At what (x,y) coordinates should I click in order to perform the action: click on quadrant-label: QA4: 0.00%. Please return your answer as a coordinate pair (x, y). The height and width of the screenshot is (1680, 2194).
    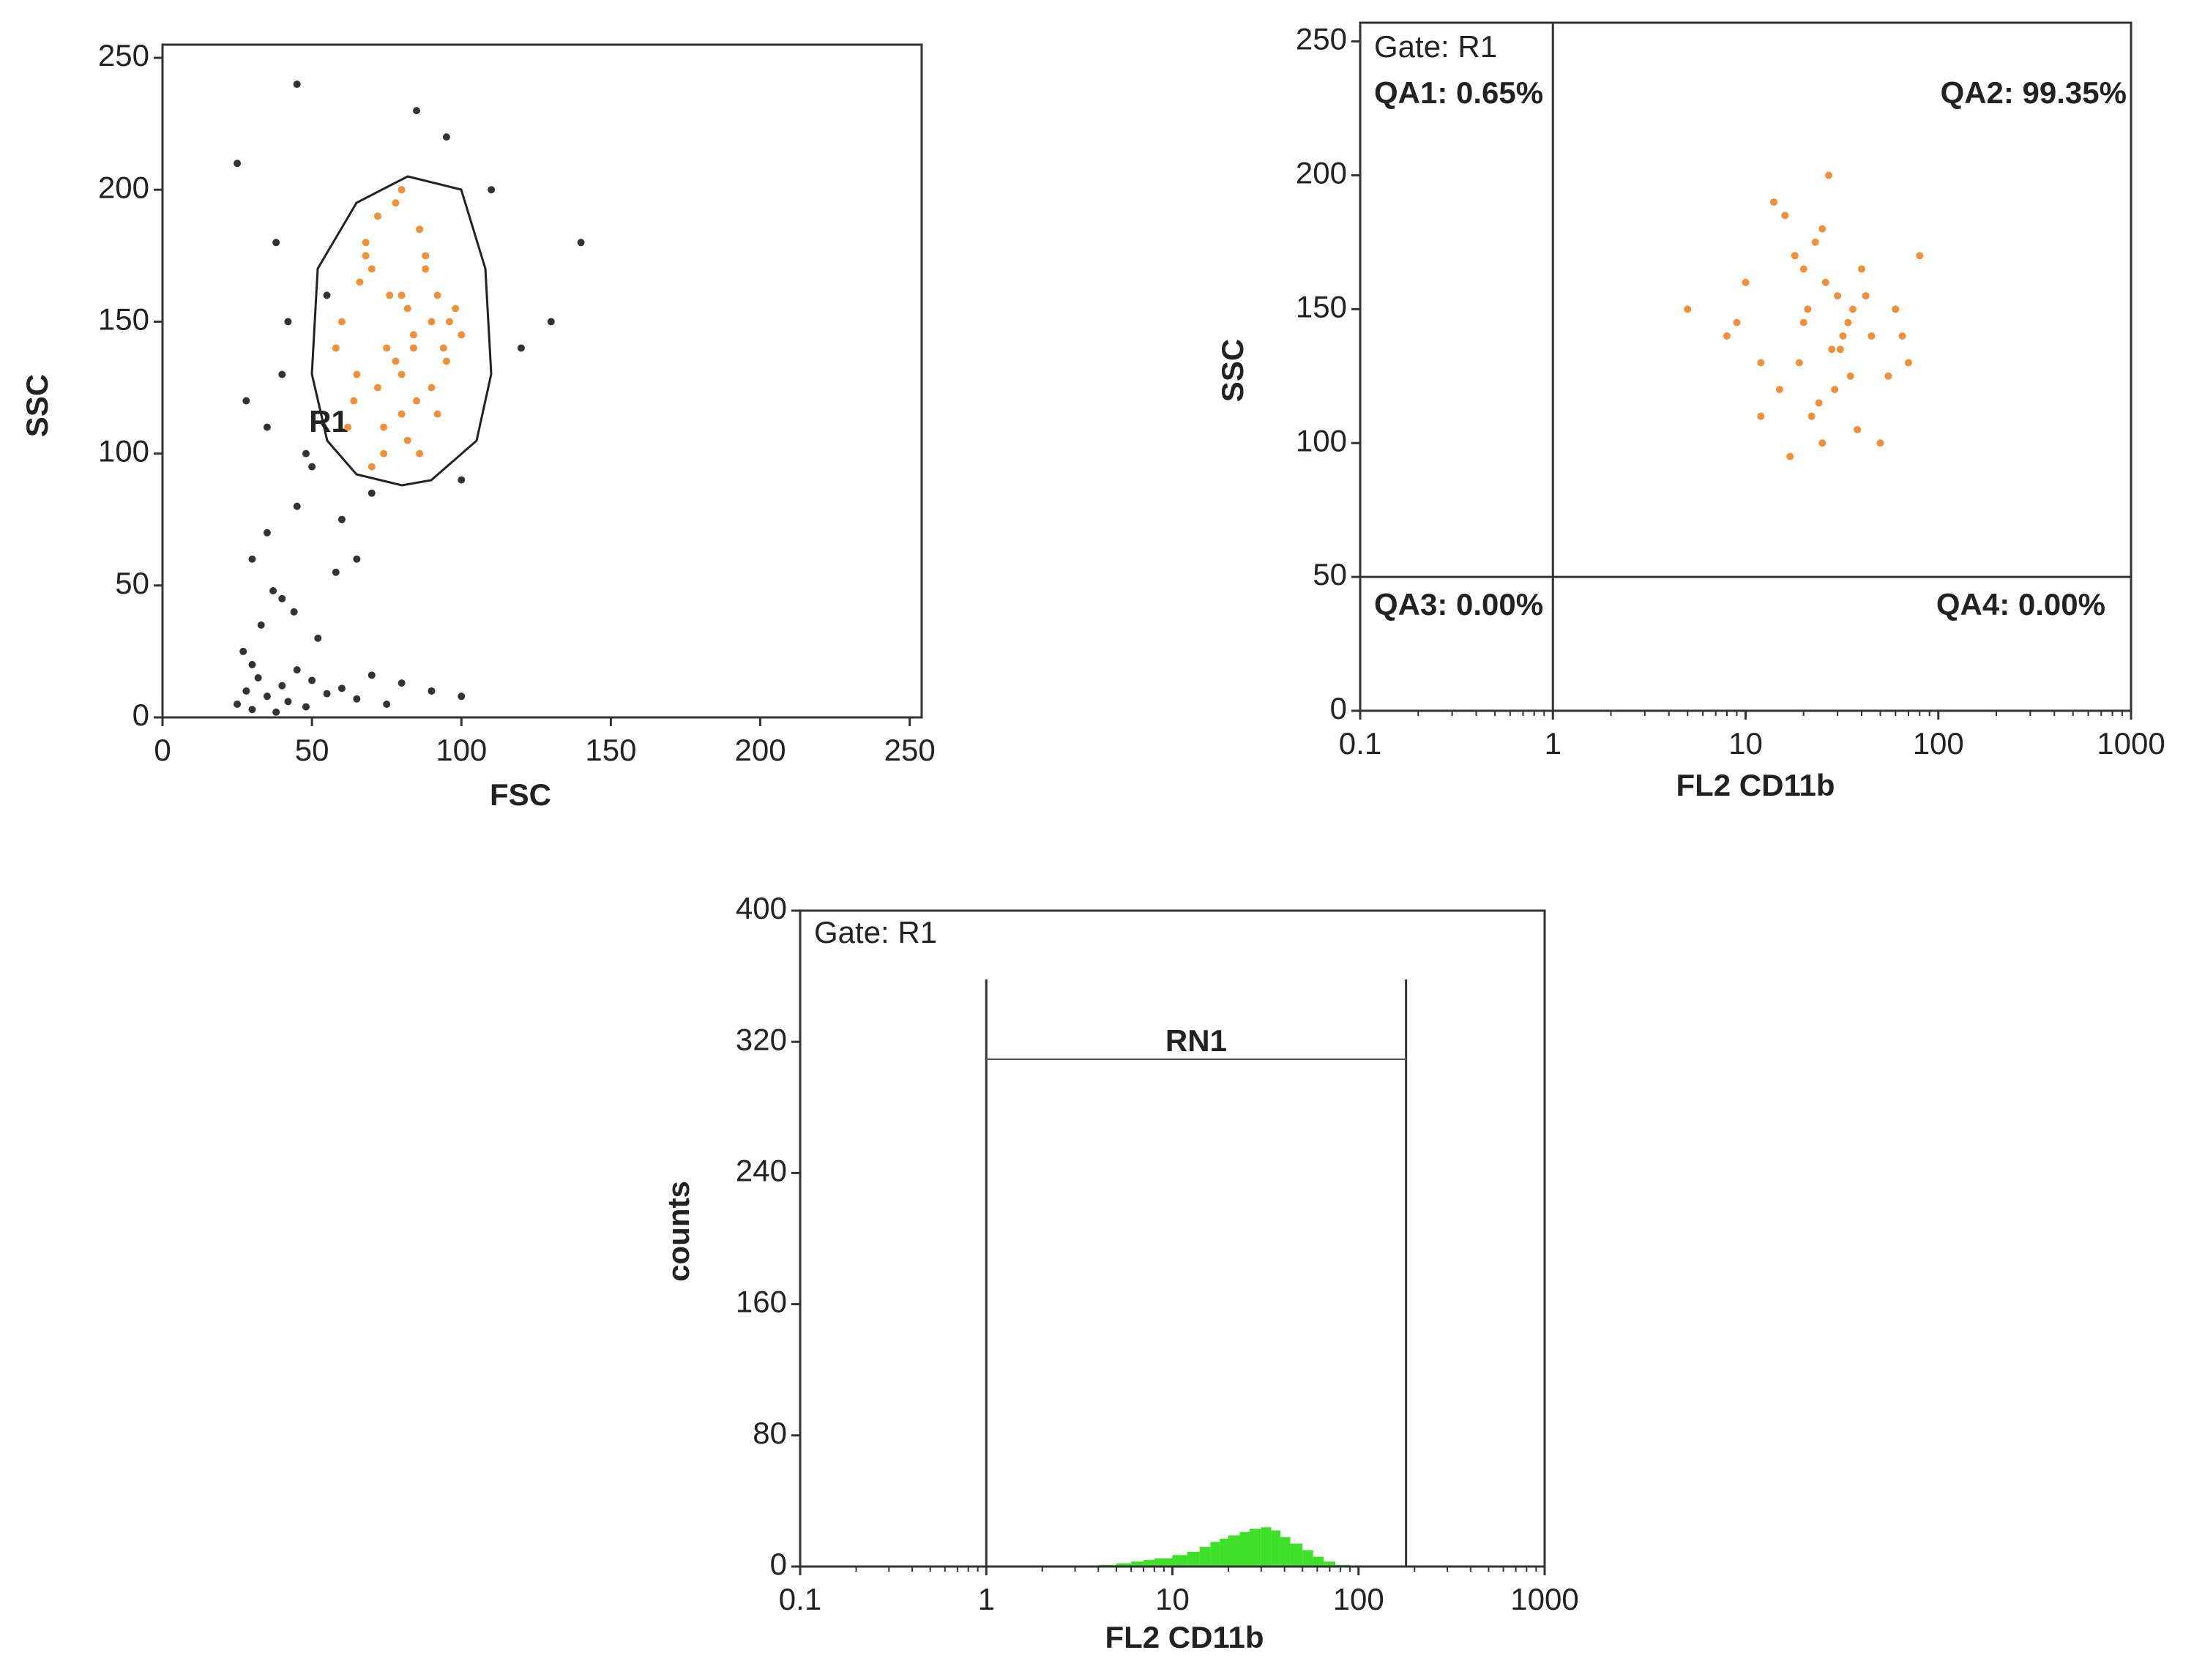
    Looking at the image, I should click on (2021, 604).